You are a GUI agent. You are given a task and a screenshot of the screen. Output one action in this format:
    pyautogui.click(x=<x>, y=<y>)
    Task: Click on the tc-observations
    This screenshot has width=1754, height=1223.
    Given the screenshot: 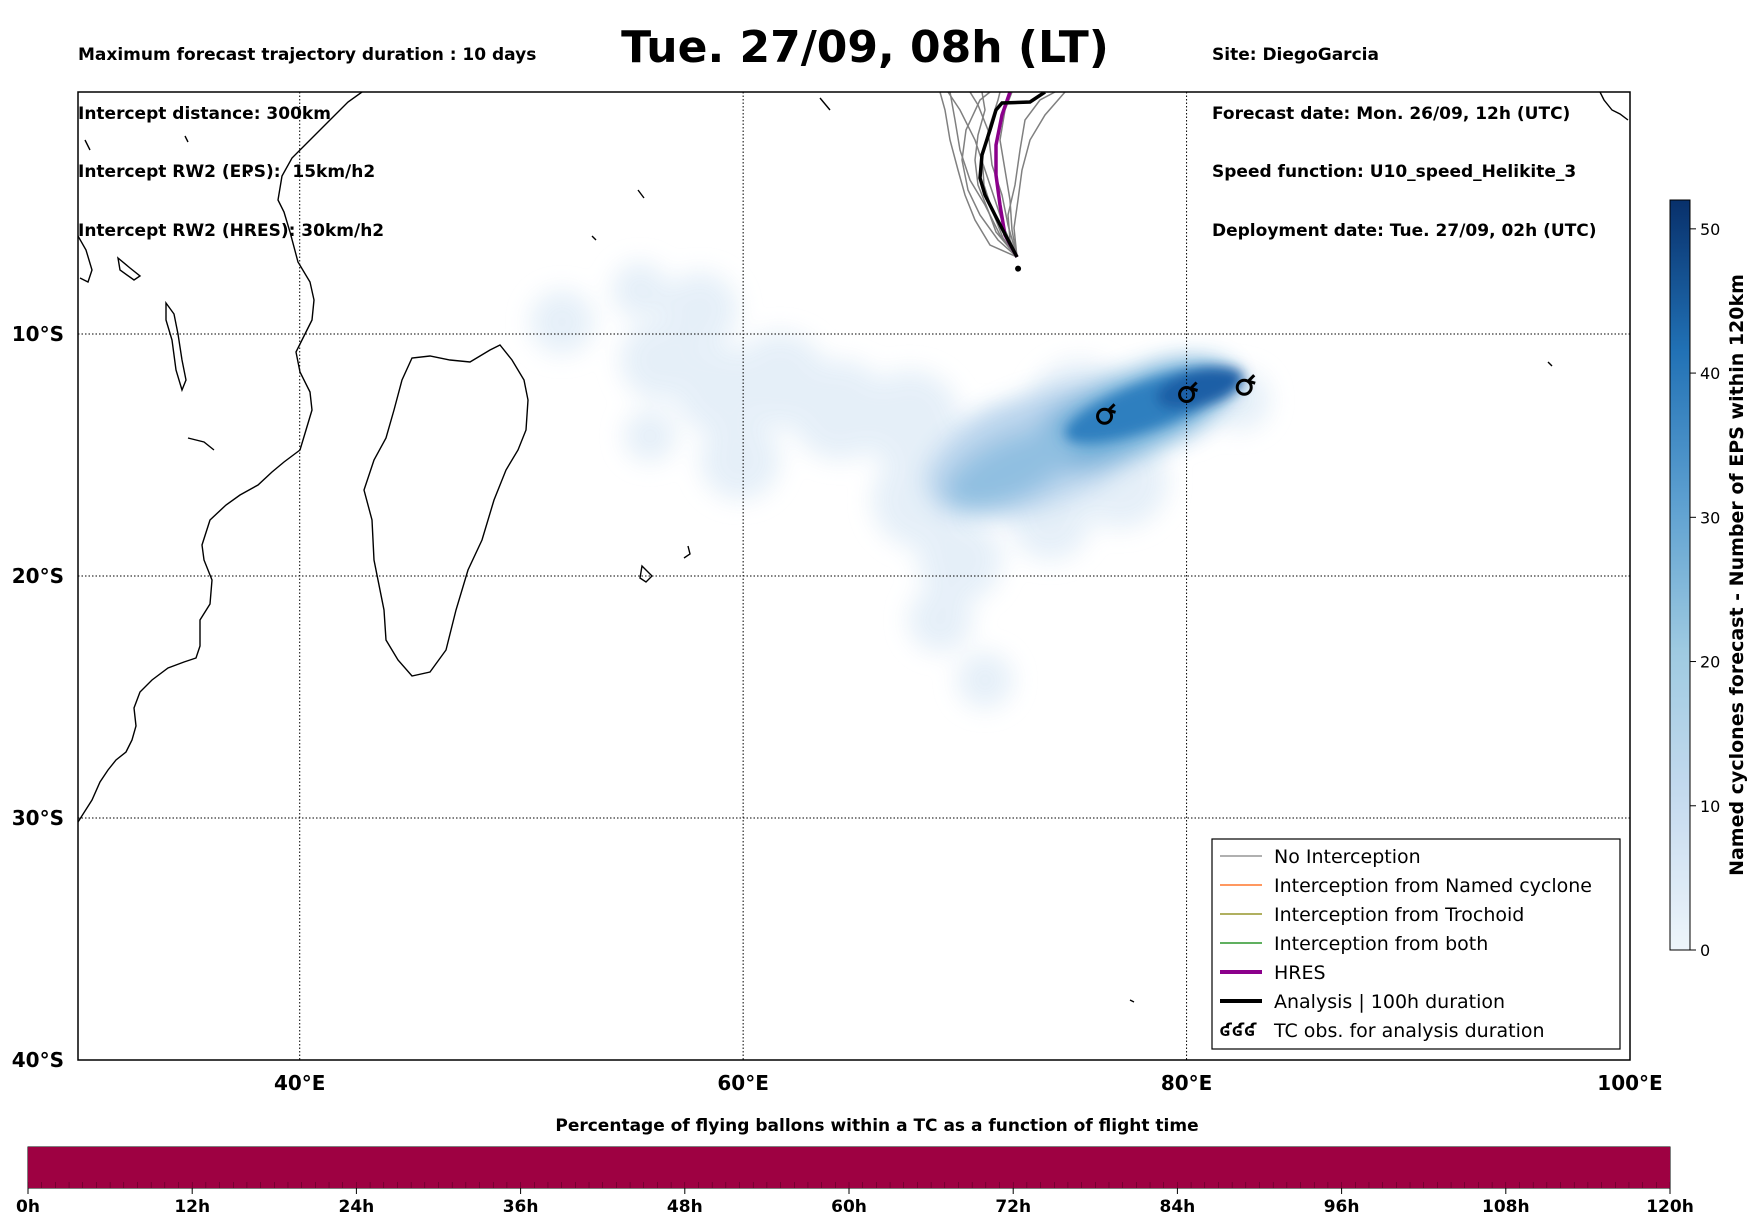 What is the action you would take?
    pyautogui.click(x=1176, y=399)
    